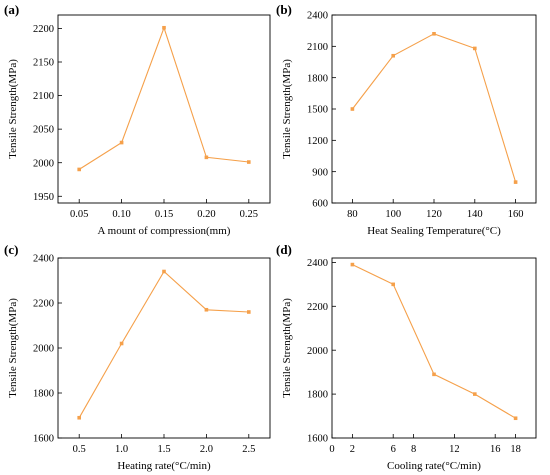 Image resolution: width=550 pixels, height=475 pixels. What do you see at coordinates (413, 449) in the screenshot?
I see `x-tick-label-d: 8` at bounding box center [413, 449].